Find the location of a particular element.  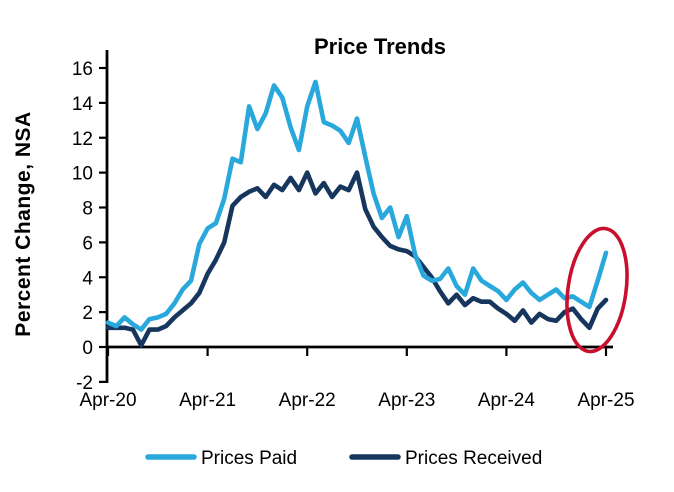

x-tick-label: Apr-24 is located at coordinates (506, 400).